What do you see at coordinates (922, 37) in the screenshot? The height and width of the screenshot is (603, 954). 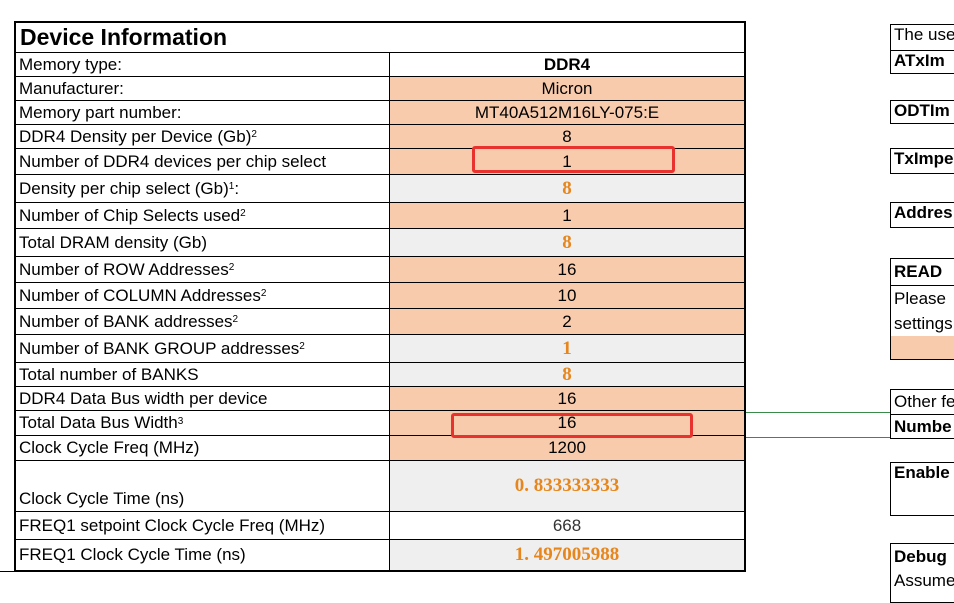 I see `right-intro-cell: The use` at bounding box center [922, 37].